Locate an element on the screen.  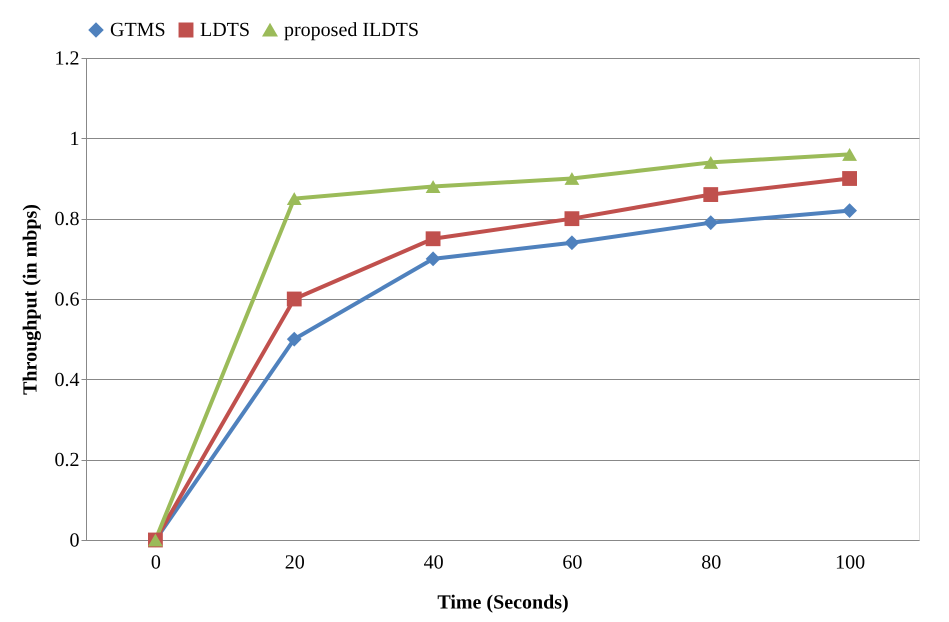
x-tick-label: 0 is located at coordinates (155, 563).